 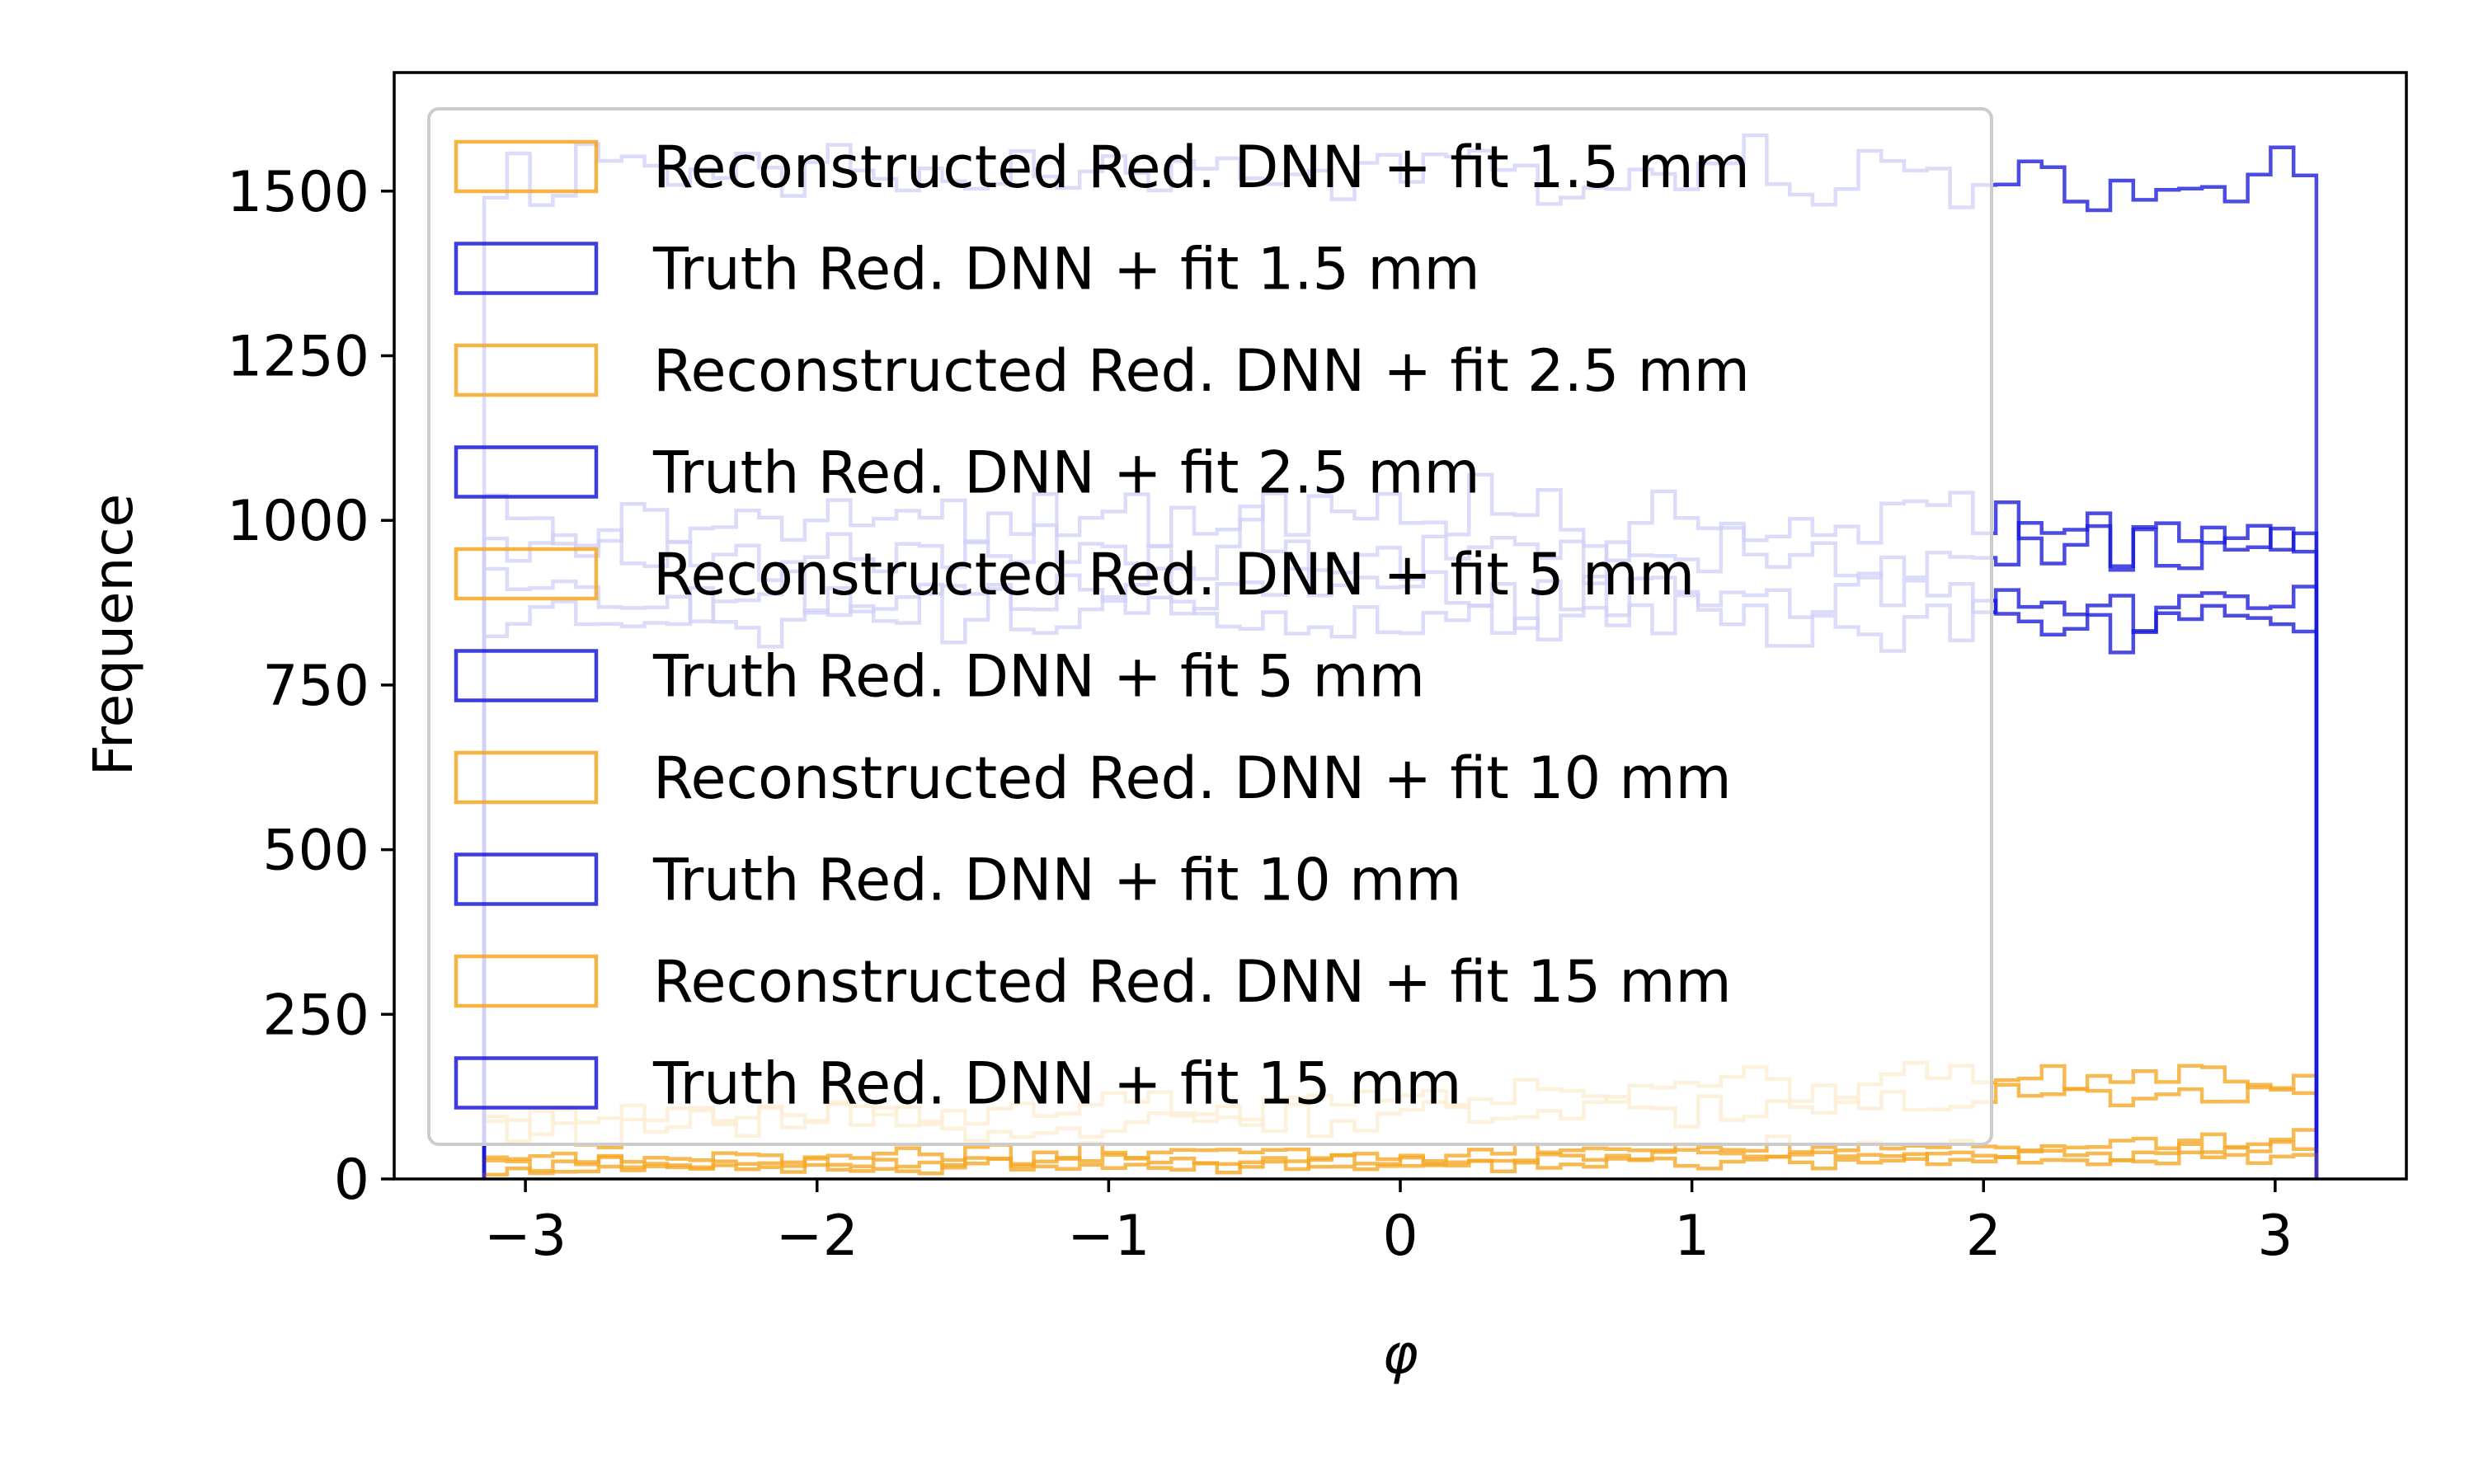 What do you see at coordinates (1983, 1236) in the screenshot?
I see `x-tick-label: 2` at bounding box center [1983, 1236].